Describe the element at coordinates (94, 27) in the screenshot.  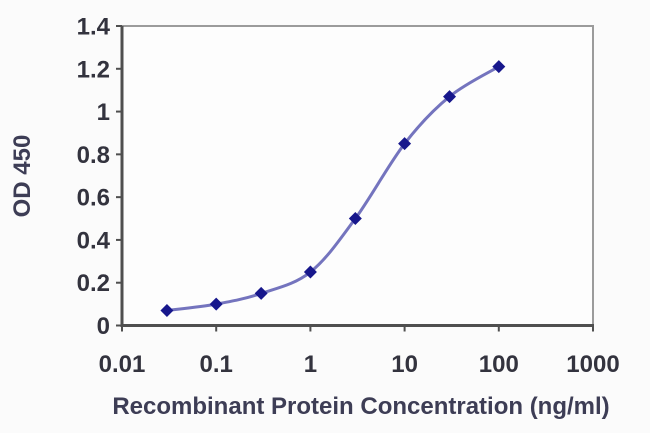
I see `y-tick-label: 1.4` at that location.